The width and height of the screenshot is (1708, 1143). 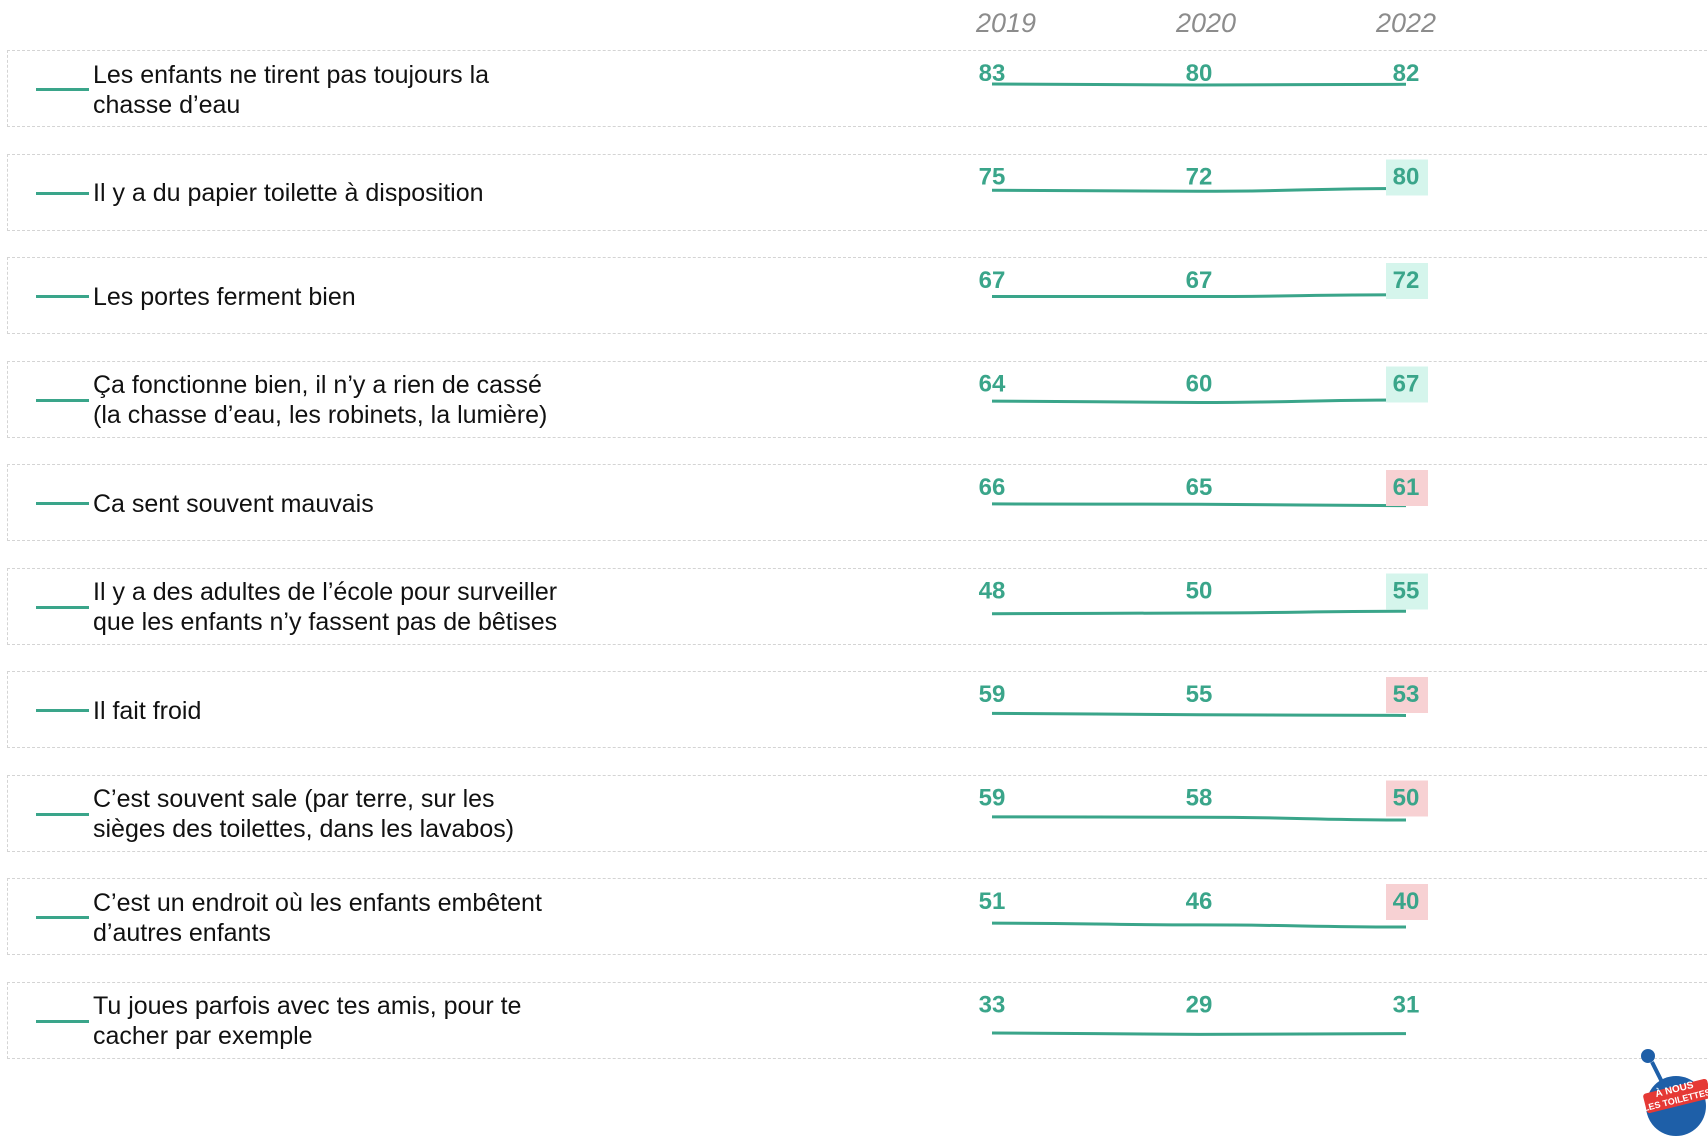 I want to click on data-label: 64, so click(x=992, y=384).